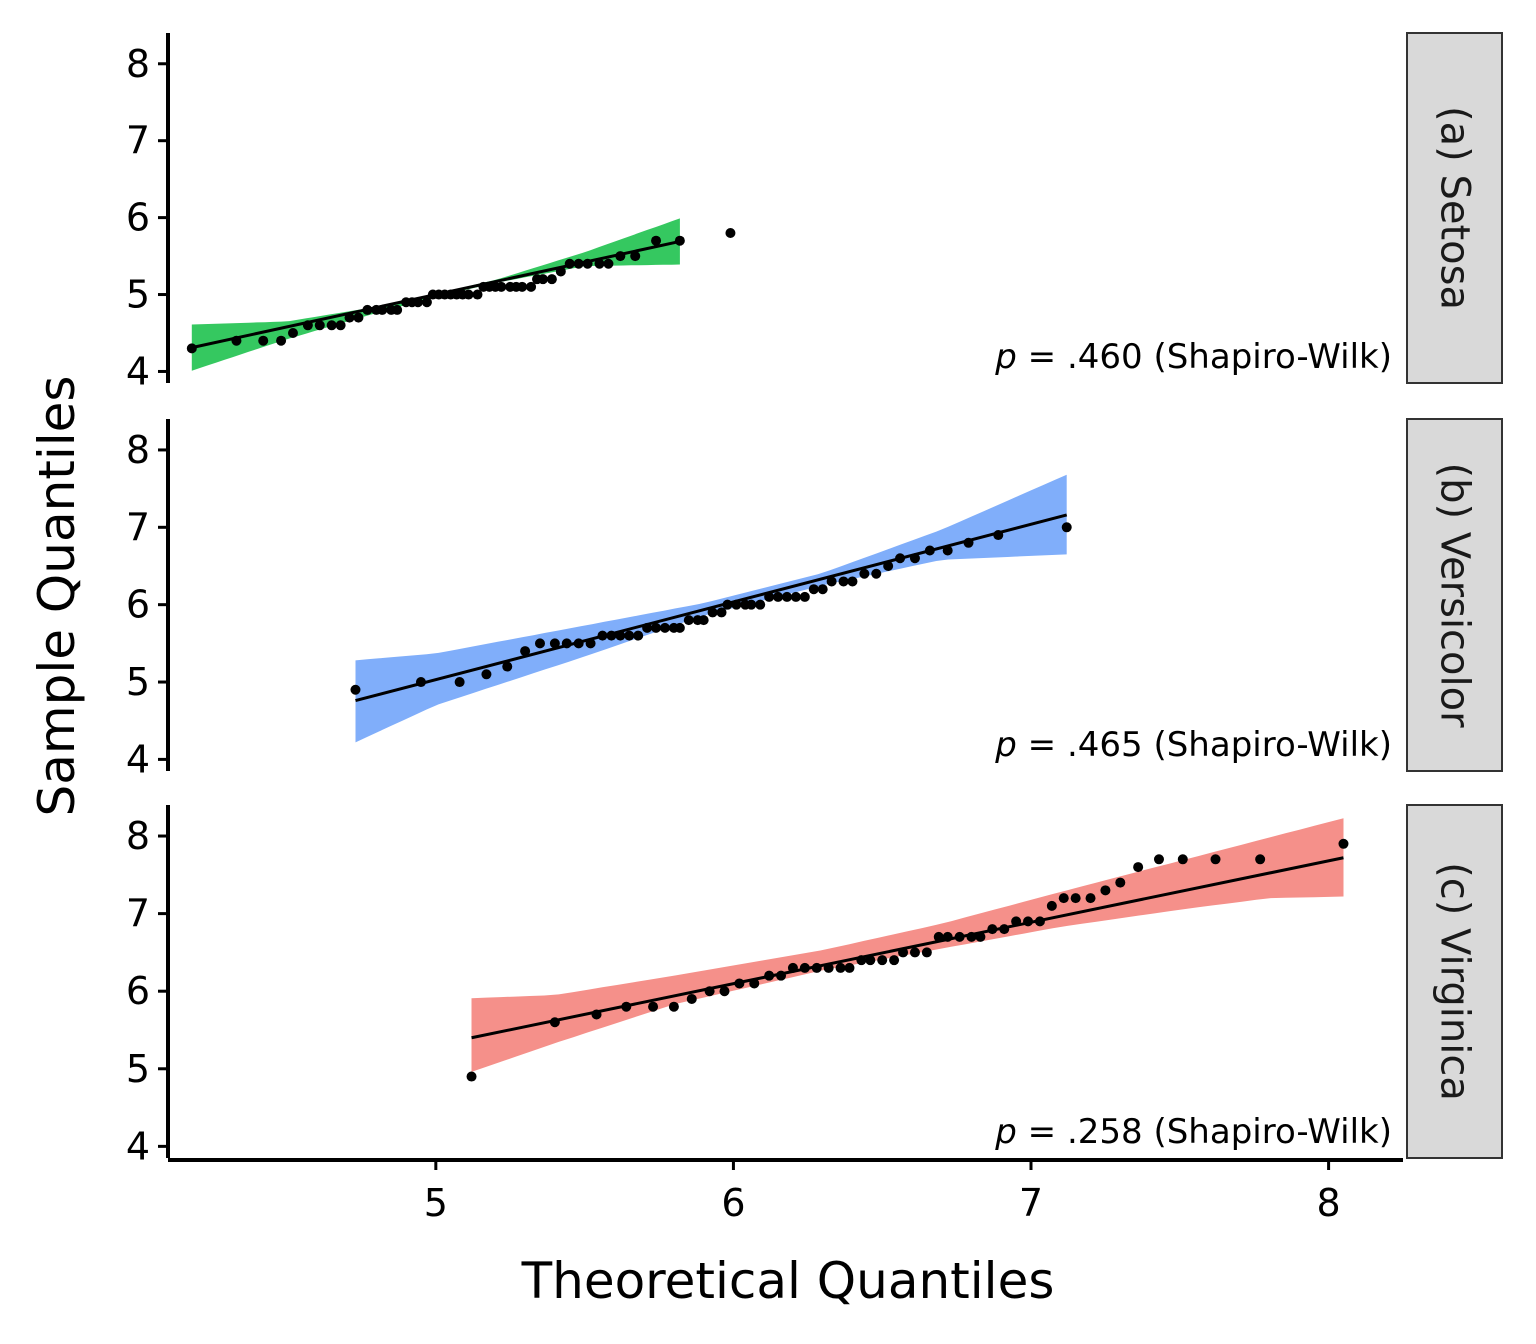 The width and height of the screenshot is (1536, 1344). Describe the element at coordinates (148, 986) in the screenshot. I see `y-axis-virginica: 4 5 6 7 8` at that location.